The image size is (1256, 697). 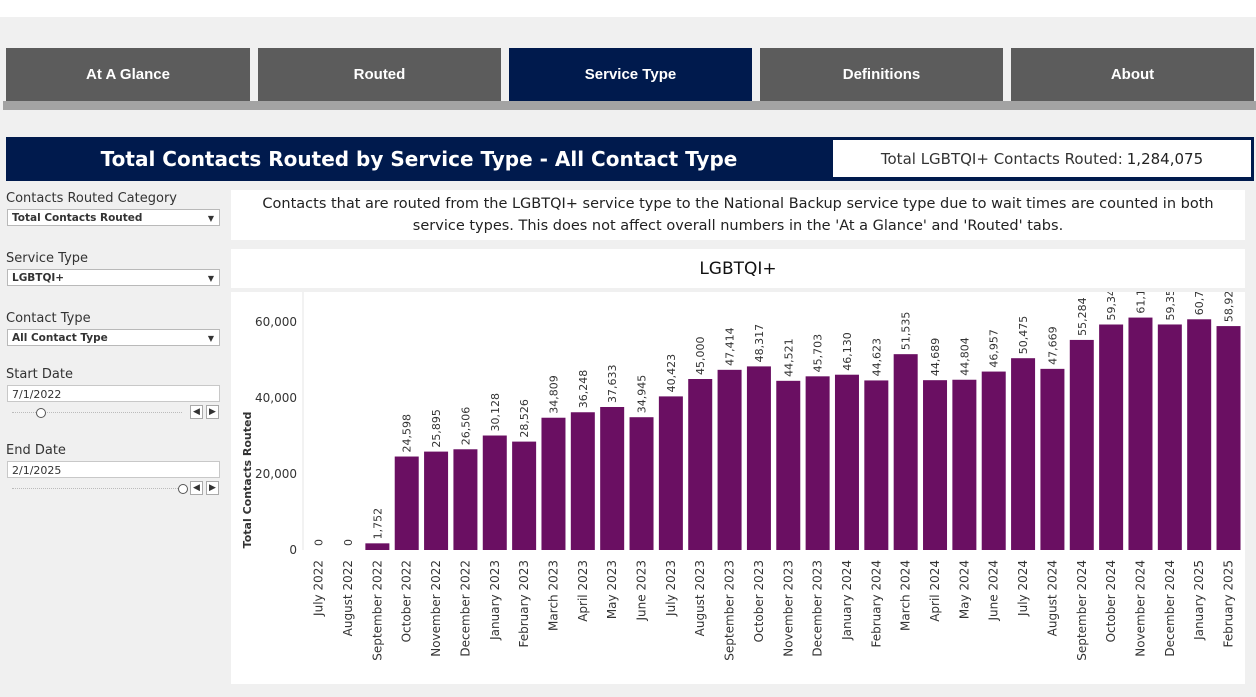 What do you see at coordinates (671, 373) in the screenshot?
I see `data-label: 40,423` at bounding box center [671, 373].